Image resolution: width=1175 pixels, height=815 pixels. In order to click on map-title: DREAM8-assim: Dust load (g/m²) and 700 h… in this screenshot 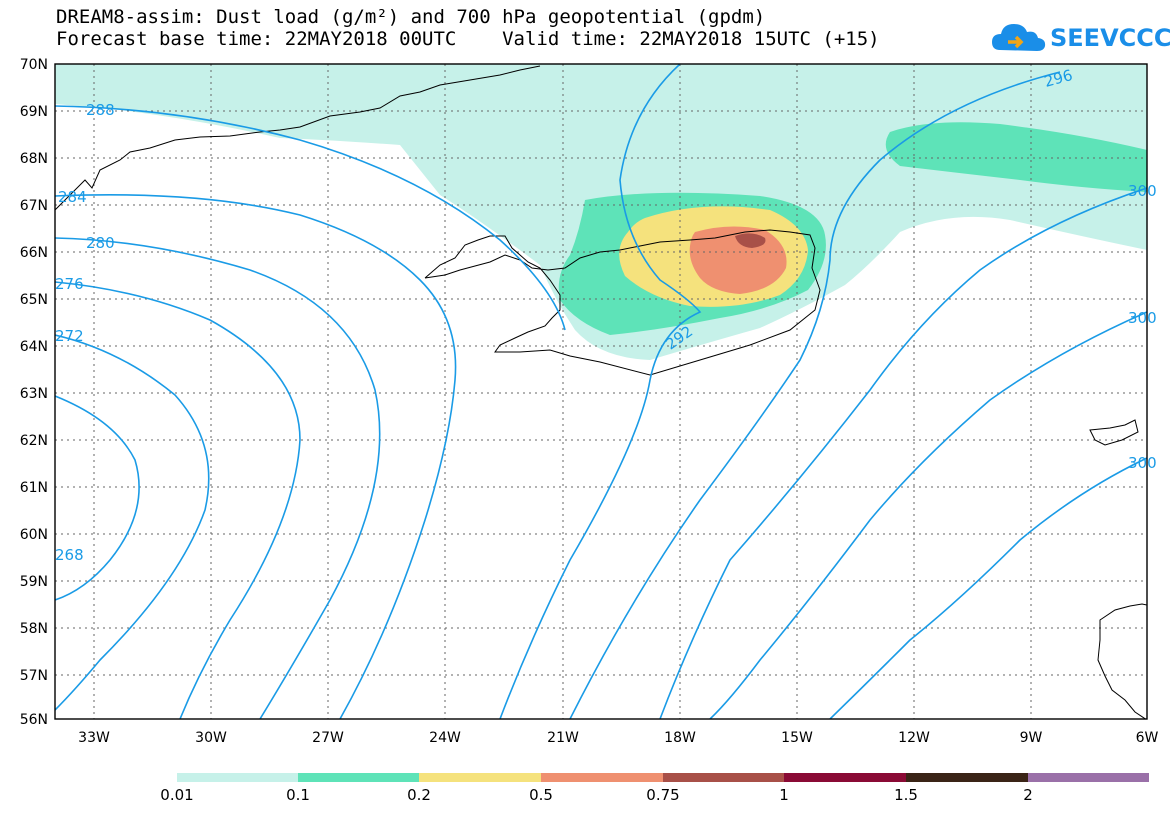, I will do `click(411, 17)`.